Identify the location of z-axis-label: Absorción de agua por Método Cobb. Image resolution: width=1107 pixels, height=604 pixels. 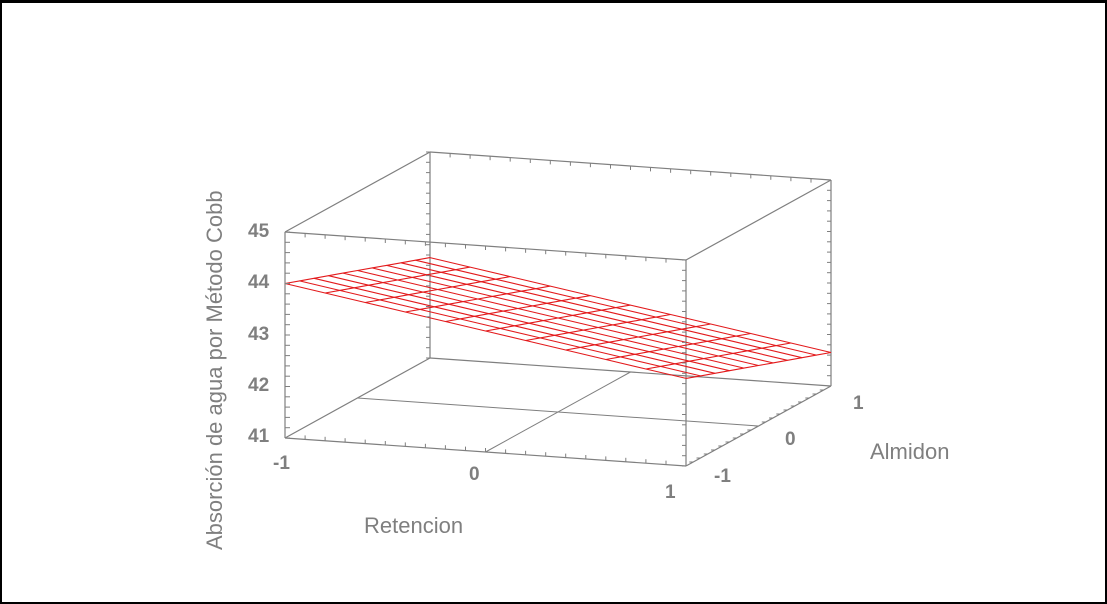
(214, 370).